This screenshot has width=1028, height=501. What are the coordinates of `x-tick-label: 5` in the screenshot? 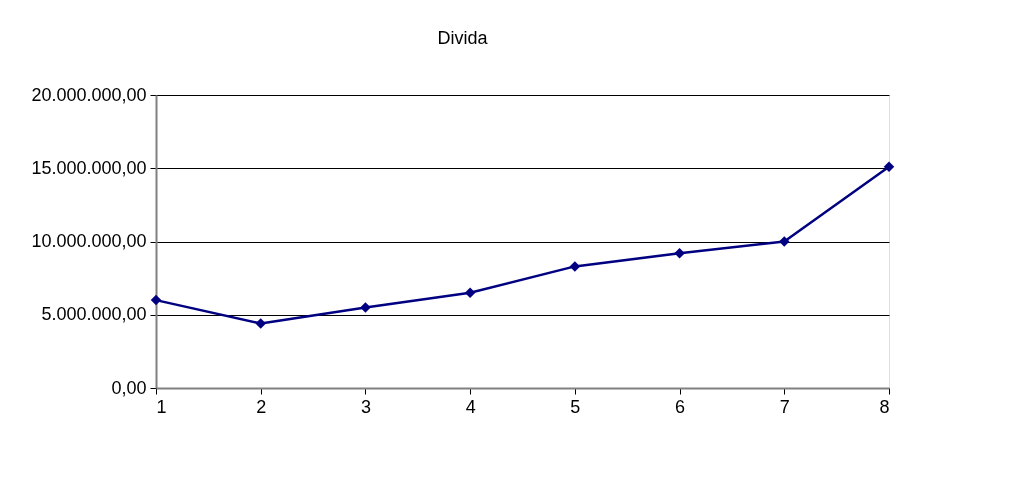 It's located at (575, 406).